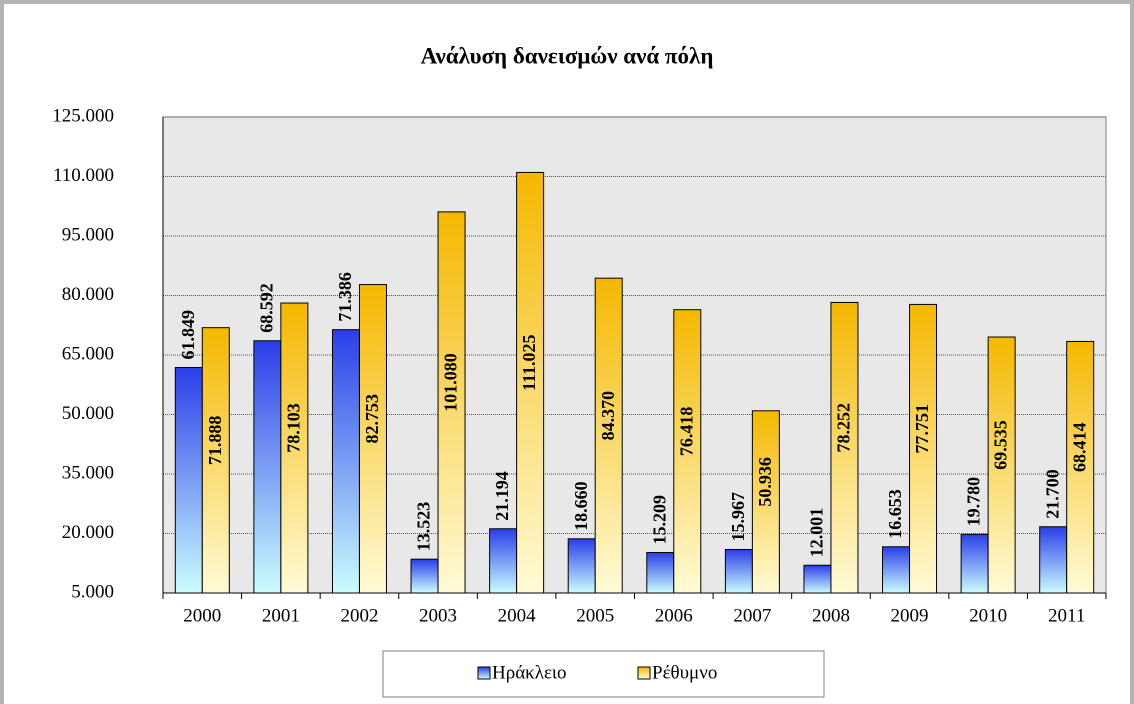 This screenshot has height=704, width=1134. What do you see at coordinates (988, 615) in the screenshot?
I see `x-tick-label: 2010` at bounding box center [988, 615].